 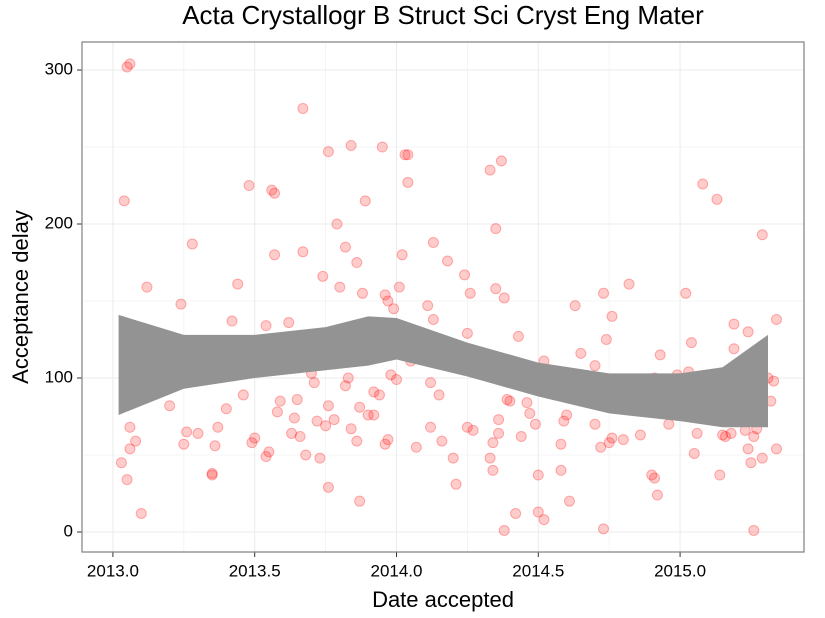 I want to click on x-tick-label: 2013.5, so click(x=255, y=570).